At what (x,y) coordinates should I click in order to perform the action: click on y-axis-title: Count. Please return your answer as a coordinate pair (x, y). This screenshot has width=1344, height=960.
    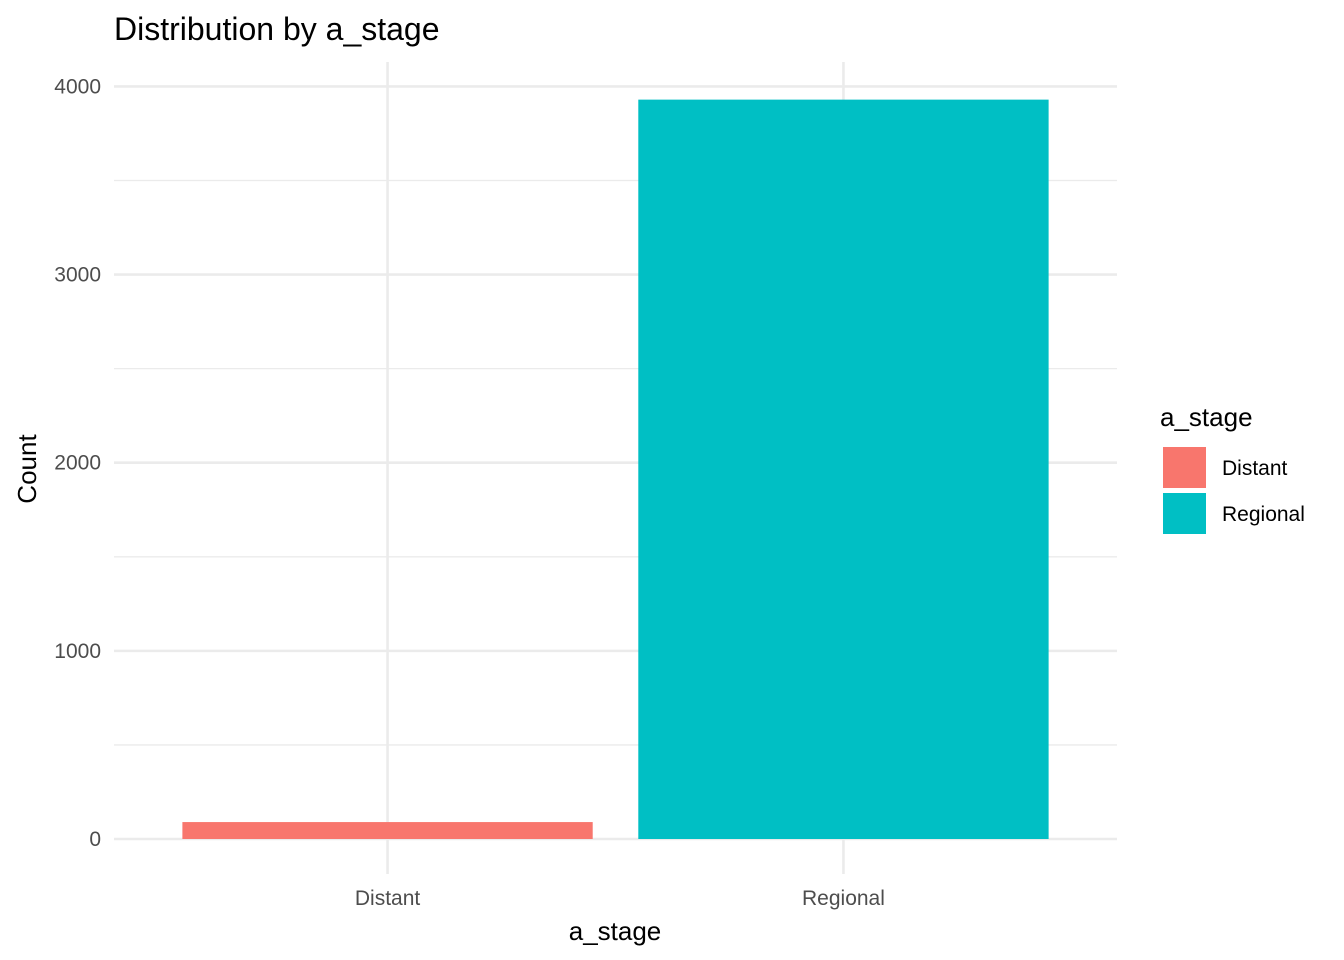
    Looking at the image, I should click on (27, 469).